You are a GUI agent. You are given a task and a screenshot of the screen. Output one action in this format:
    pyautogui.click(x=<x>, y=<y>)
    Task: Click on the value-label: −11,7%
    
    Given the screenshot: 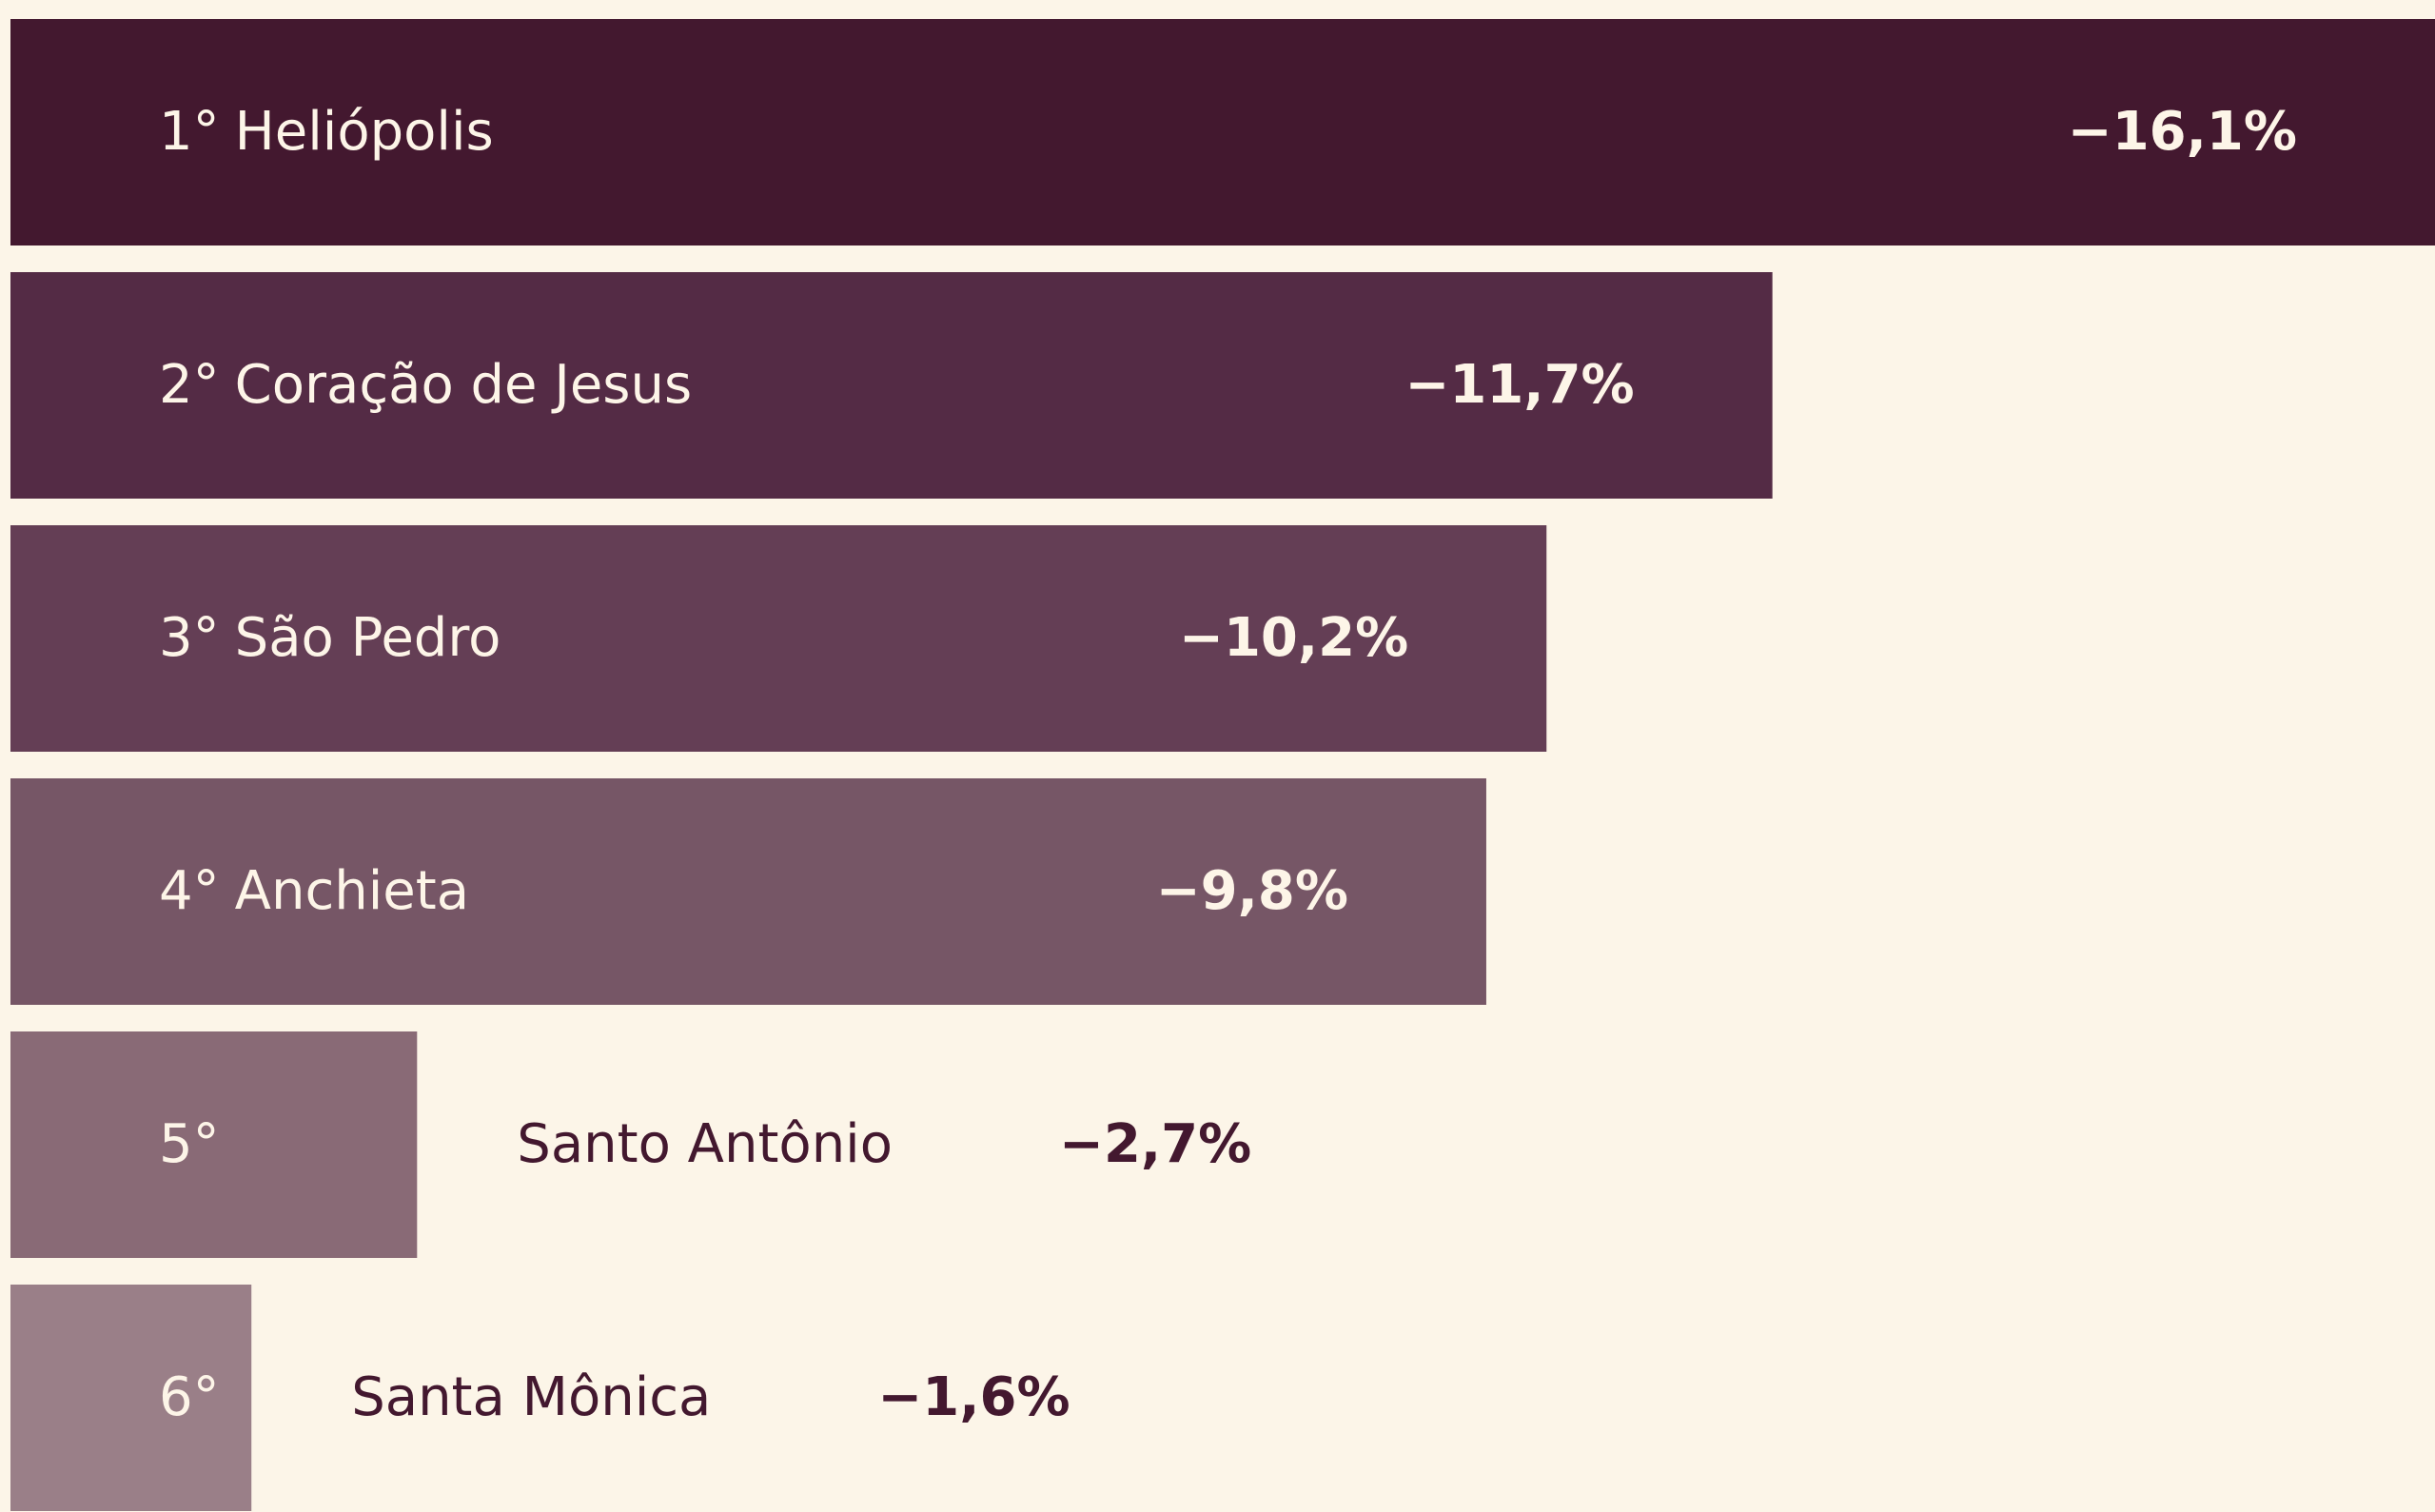 What is the action you would take?
    pyautogui.click(x=1519, y=385)
    